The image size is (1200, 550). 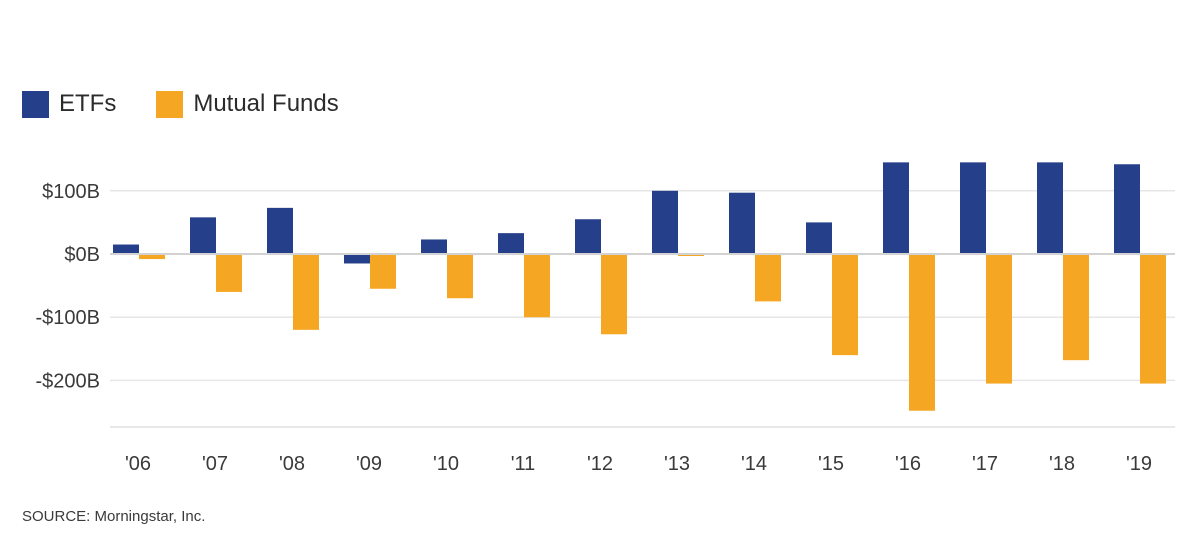 I want to click on x-tick-label: '11, so click(x=523, y=464).